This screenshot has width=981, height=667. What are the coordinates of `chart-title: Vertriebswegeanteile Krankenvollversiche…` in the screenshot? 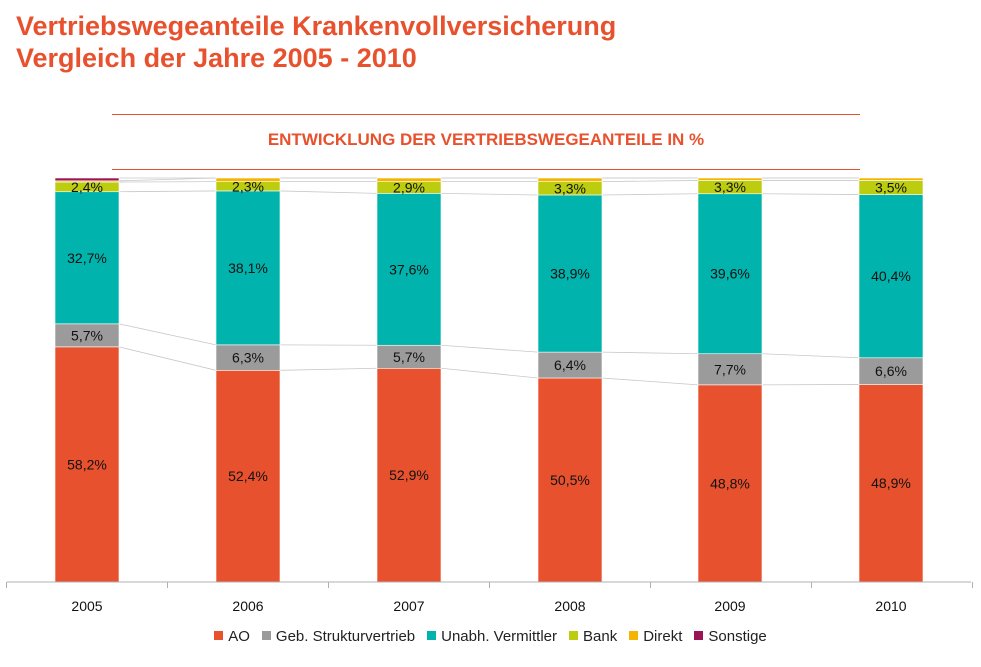 It's located at (316, 42).